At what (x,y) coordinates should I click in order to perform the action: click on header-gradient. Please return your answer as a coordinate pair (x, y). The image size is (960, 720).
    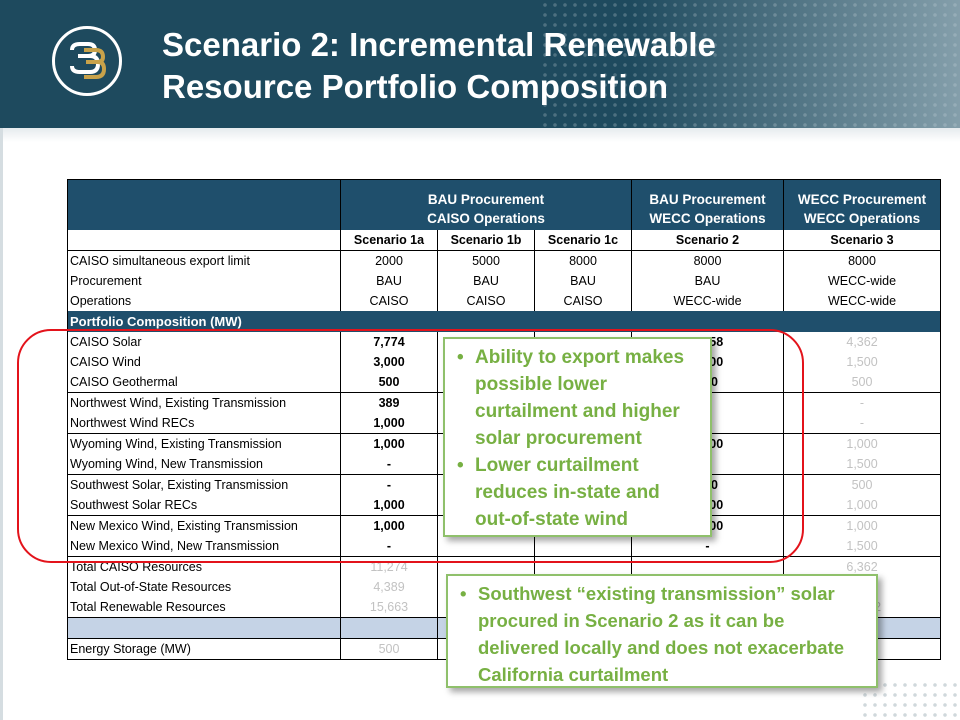
    Looking at the image, I should click on (795, 64).